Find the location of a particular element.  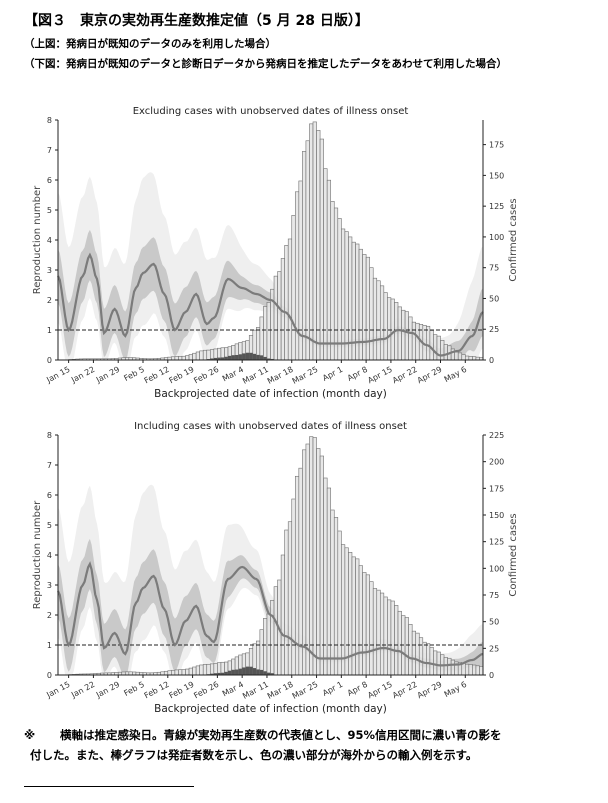

x-tick-label: Feb 12 is located at coordinates (157, 690).